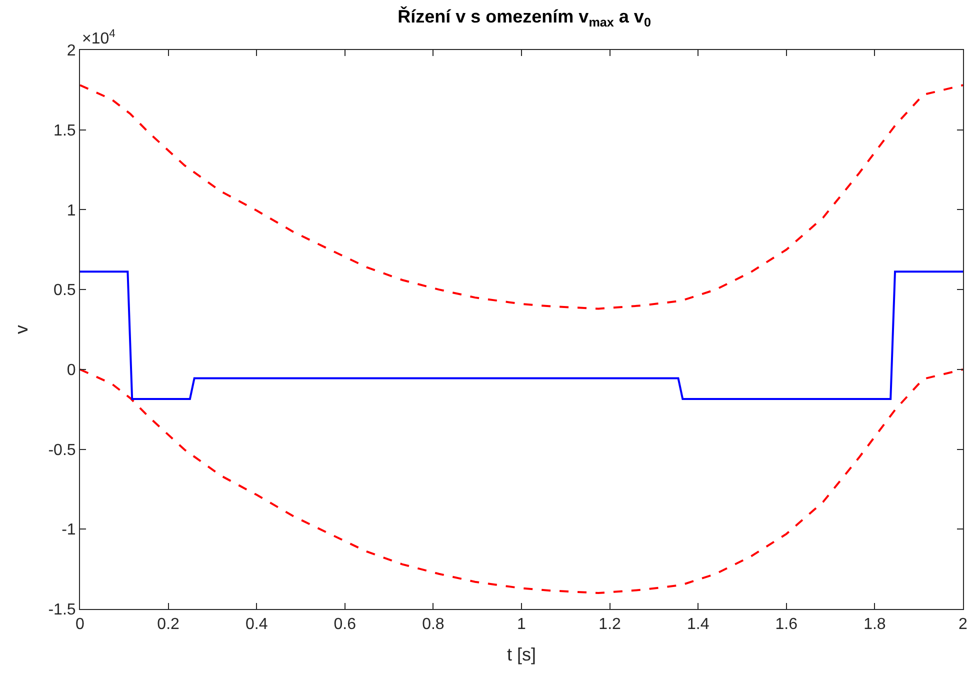 The height and width of the screenshot is (673, 980). What do you see at coordinates (524, 18) in the screenshot?
I see `chart-title: Řízení v s omezením v$_{max}$ a v$_{0}$` at bounding box center [524, 18].